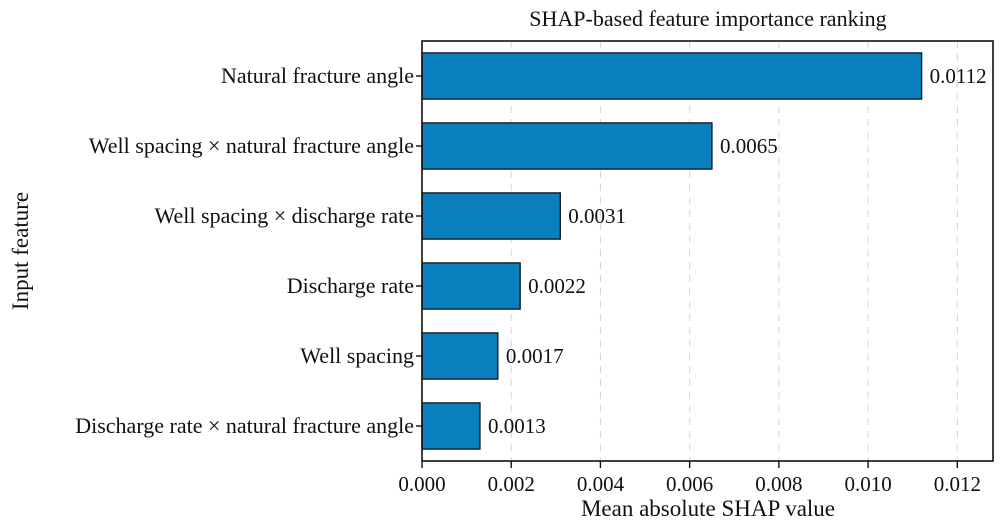 Image resolution: width=1003 pixels, height=527 pixels. I want to click on bar-discharge-rate-x-natural-fracture-angle, so click(451, 426).